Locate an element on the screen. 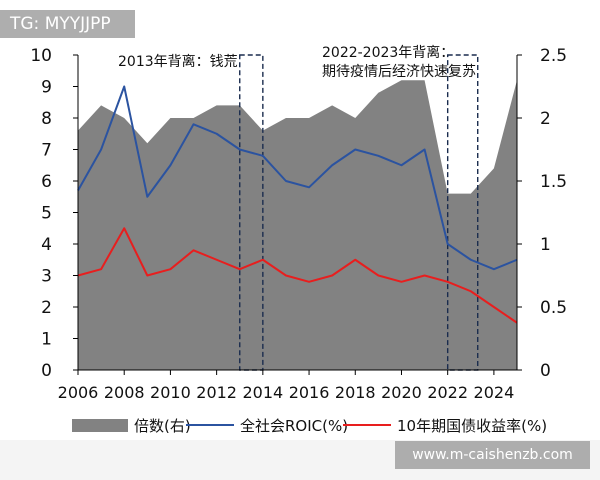 Image resolution: width=600 pixels, height=480 pixels. y-left-tick-label: 0 is located at coordinates (46, 371).